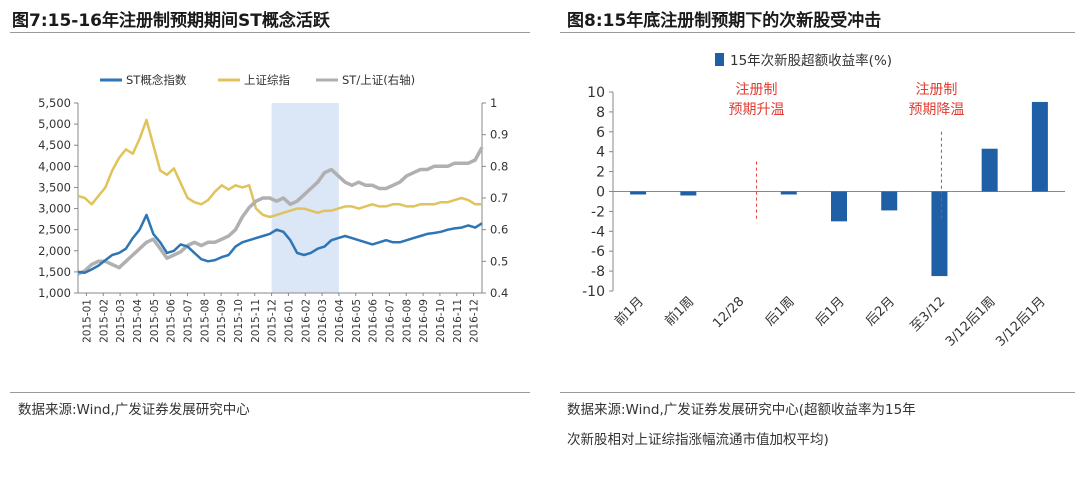  What do you see at coordinates (598, 232) in the screenshot?
I see `y-tick-label: -4` at bounding box center [598, 232].